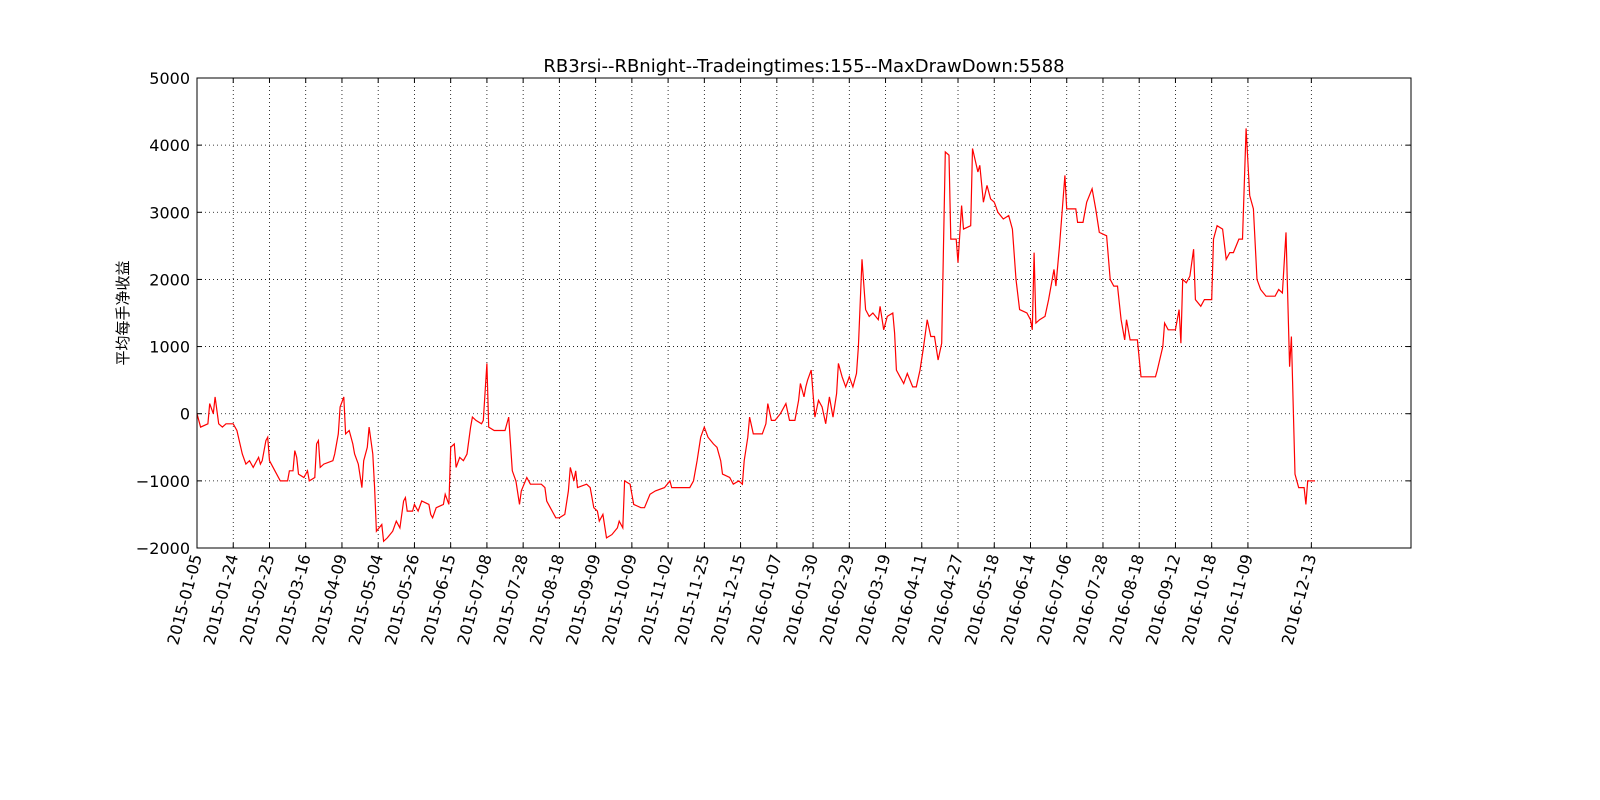 The height and width of the screenshot is (800, 1600). Describe the element at coordinates (169, 212) in the screenshot. I see `y-tick-label: 3000` at that location.